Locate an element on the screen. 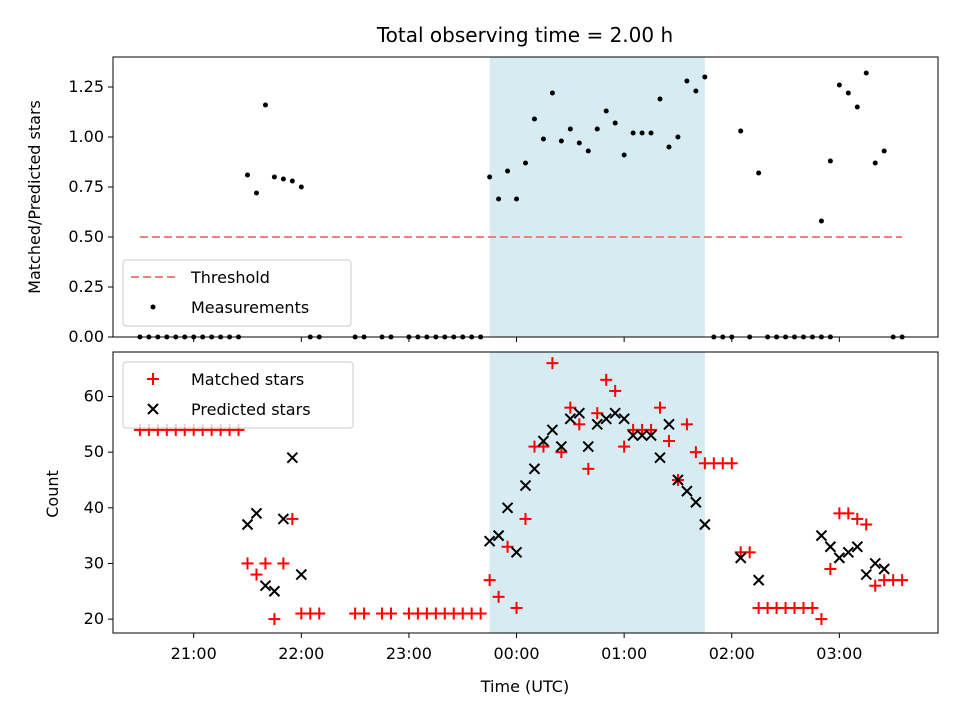 Image resolution: width=960 pixels, height=720 pixels. legend-measurements-swatch is located at coordinates (153, 307).